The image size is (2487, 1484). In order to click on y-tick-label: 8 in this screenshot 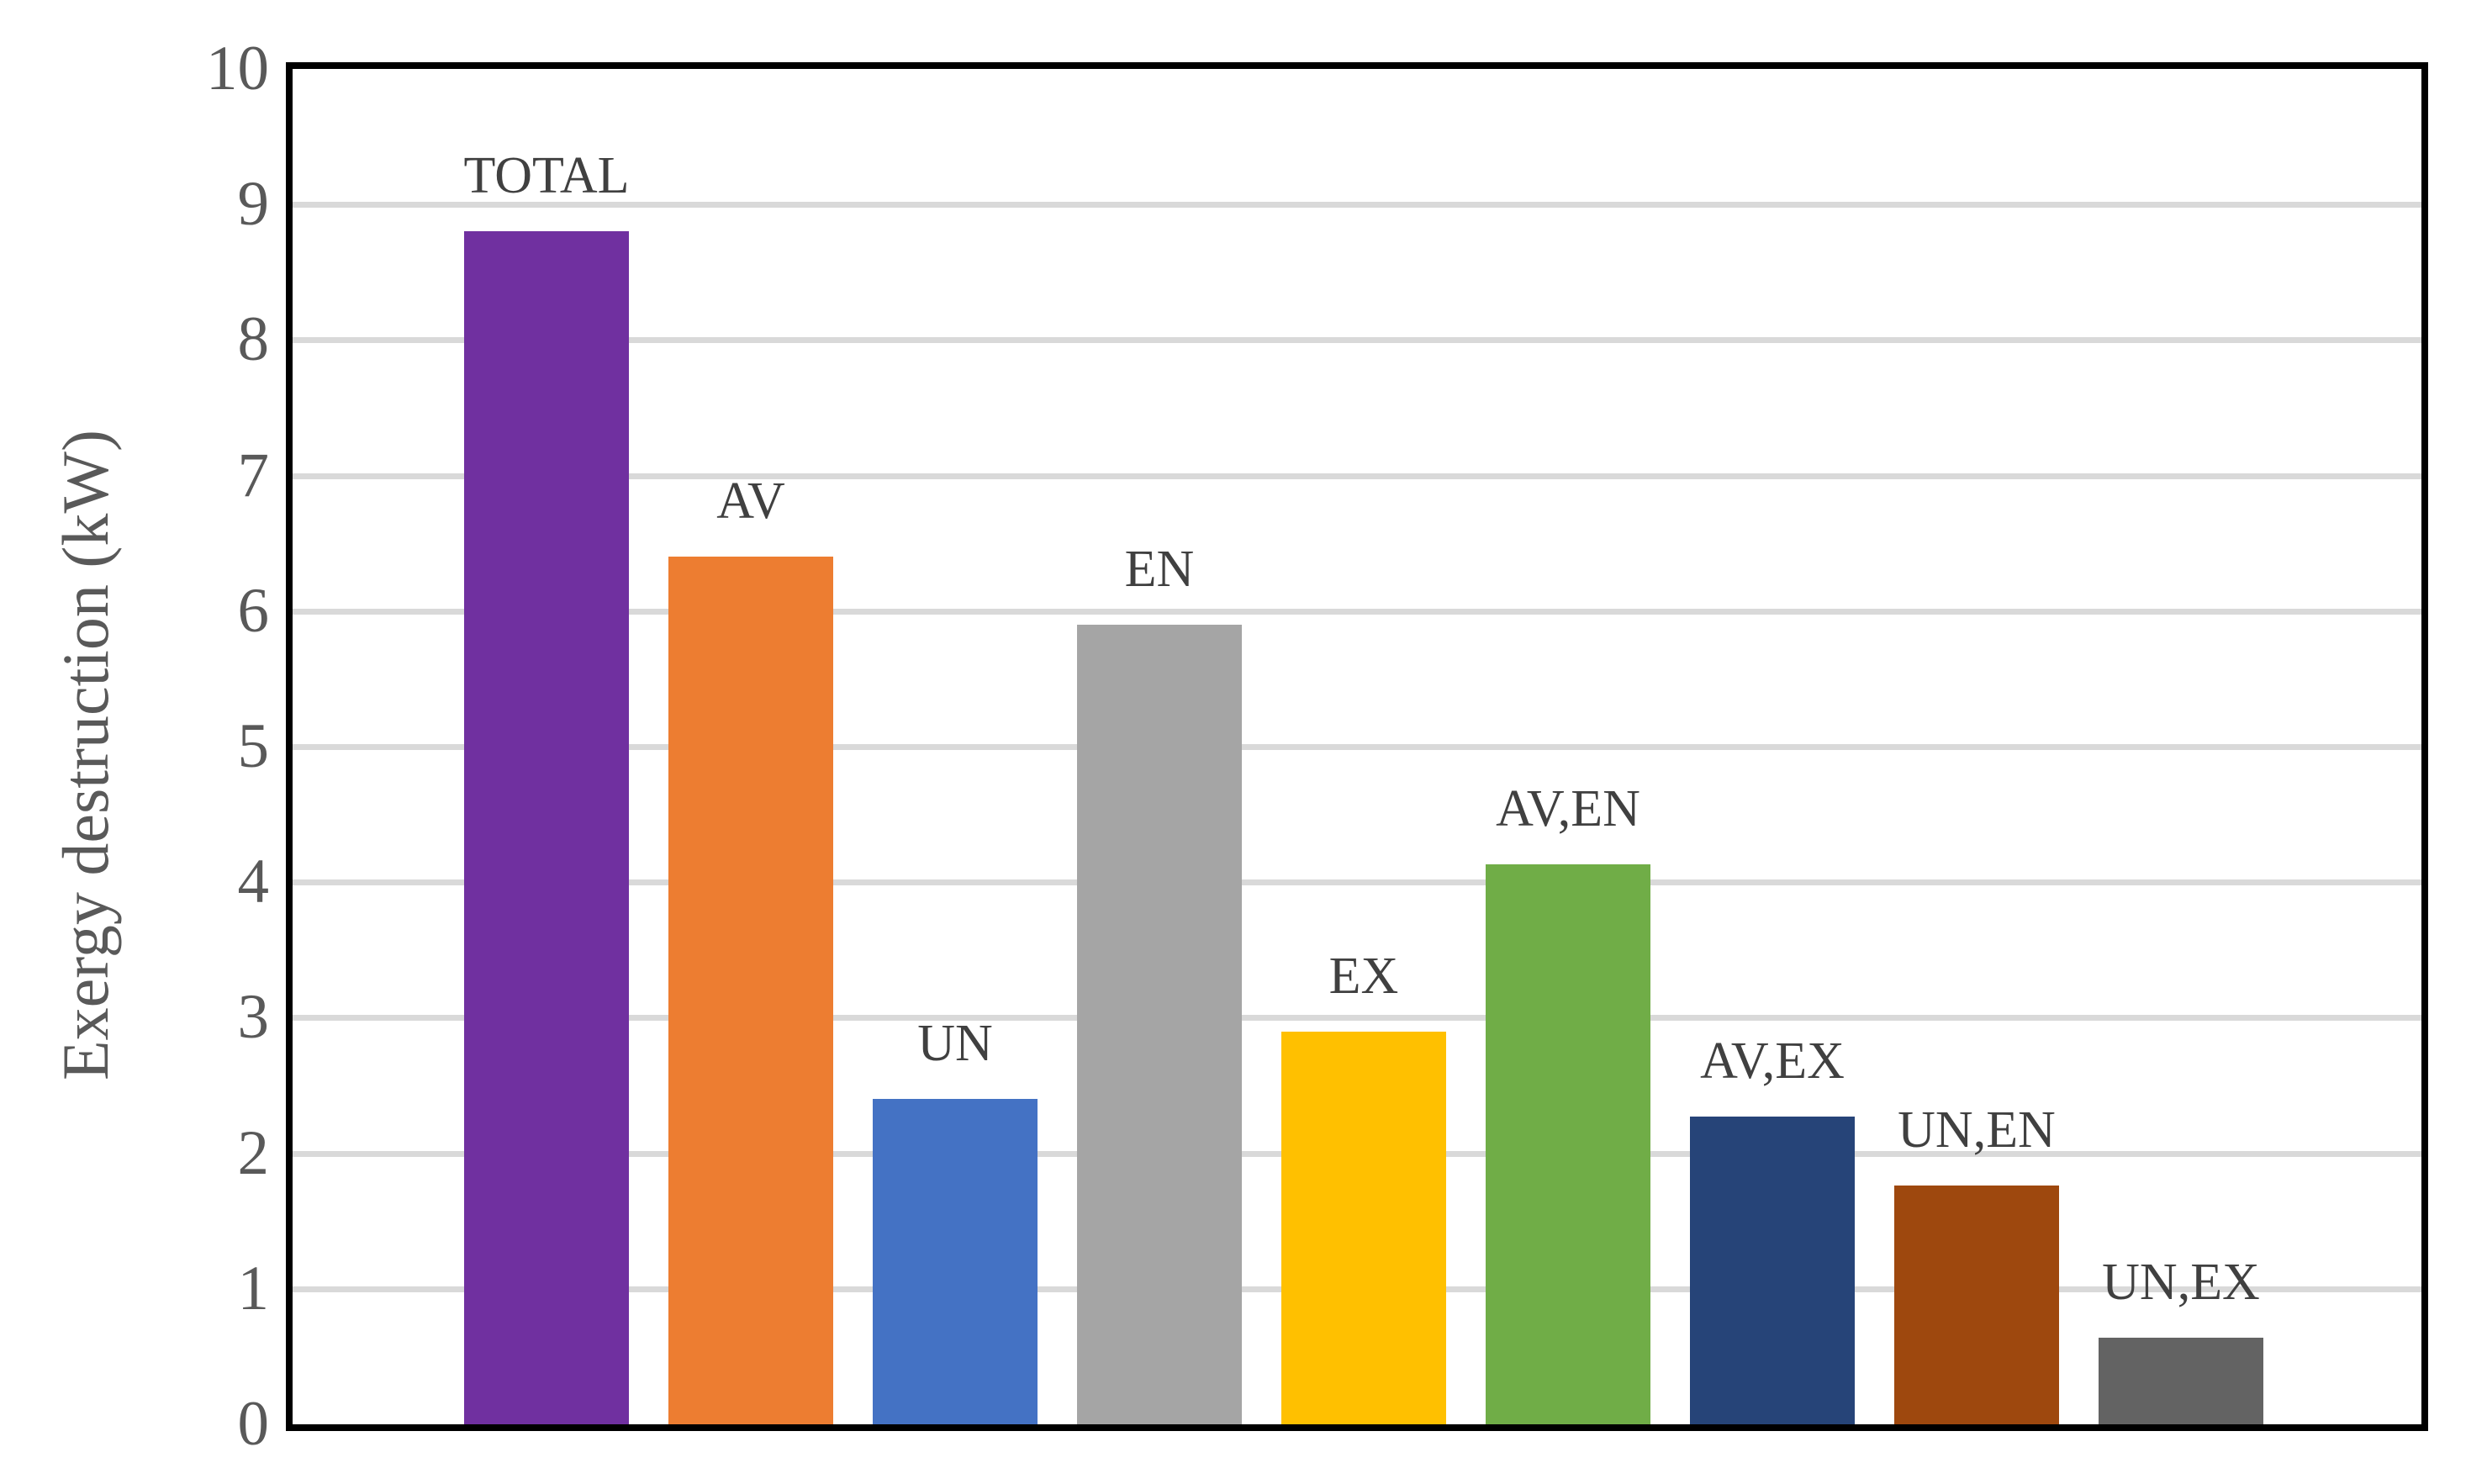, I will do `click(253, 339)`.